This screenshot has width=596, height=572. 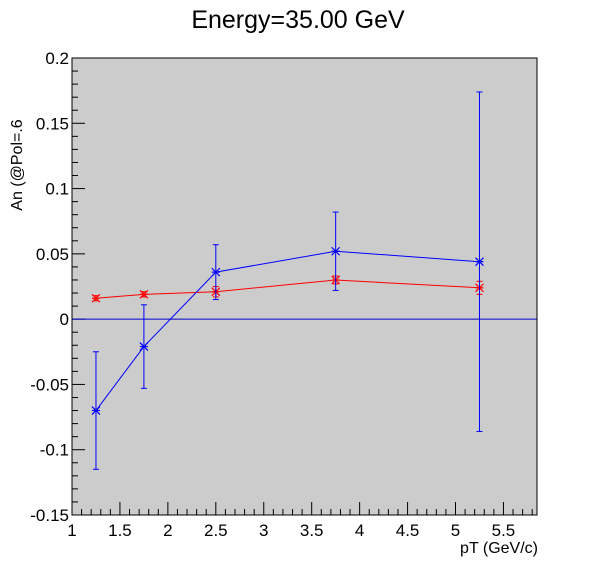 I want to click on x-tick-label: 3, so click(x=263, y=530).